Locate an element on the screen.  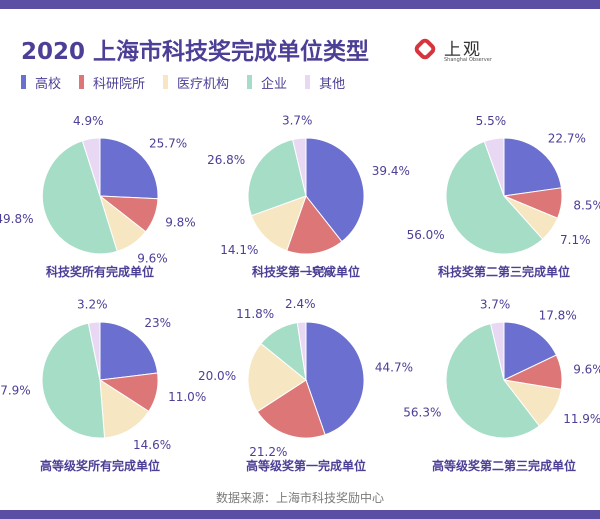
data-label: 16% is located at coordinates (318, 271).